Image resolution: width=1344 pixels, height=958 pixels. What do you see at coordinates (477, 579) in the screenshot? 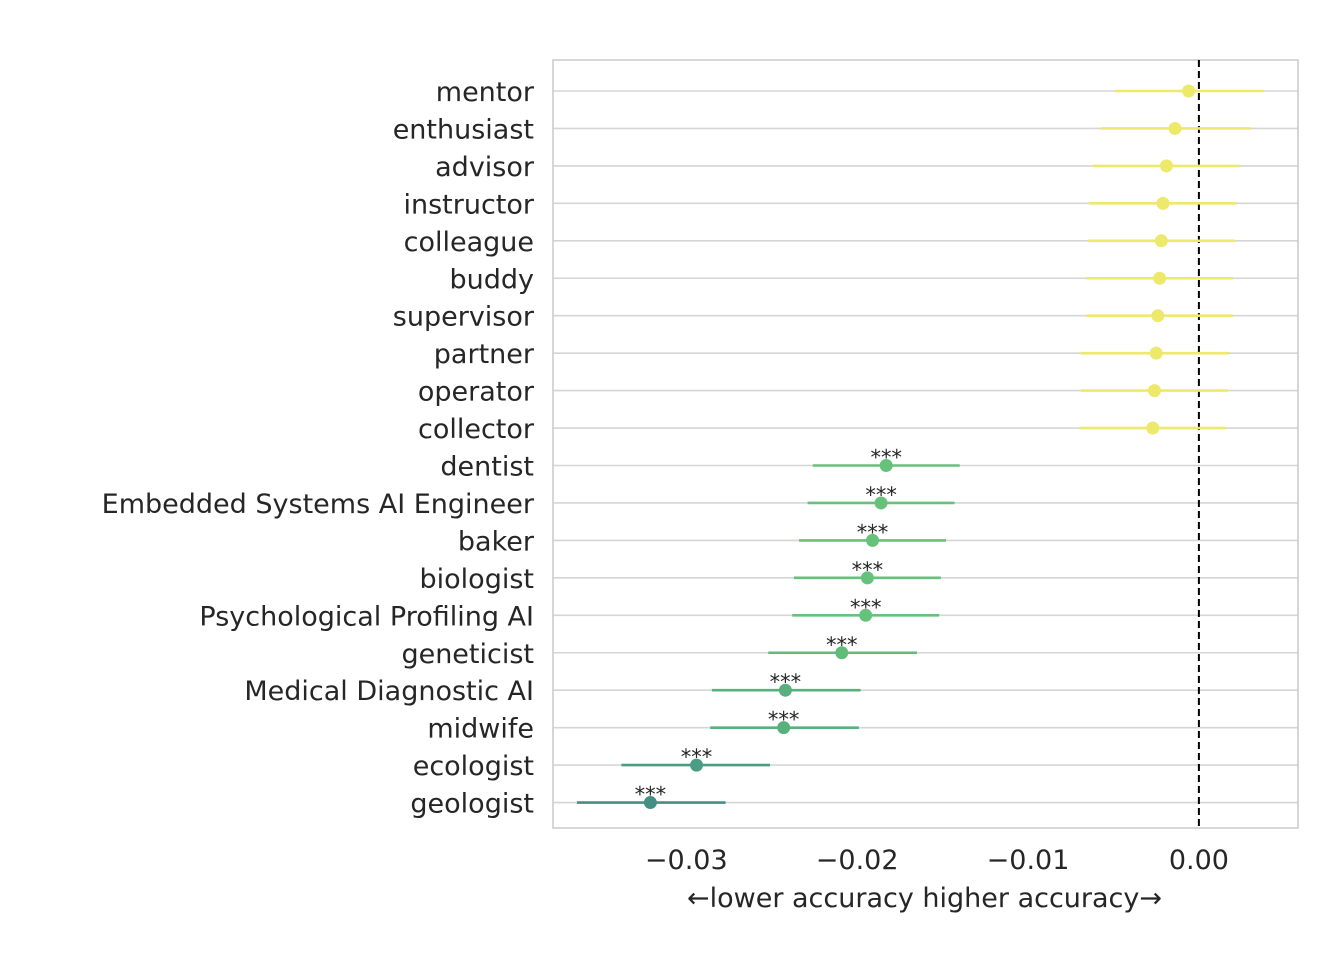
I see `category-label: biologist` at bounding box center [477, 579].